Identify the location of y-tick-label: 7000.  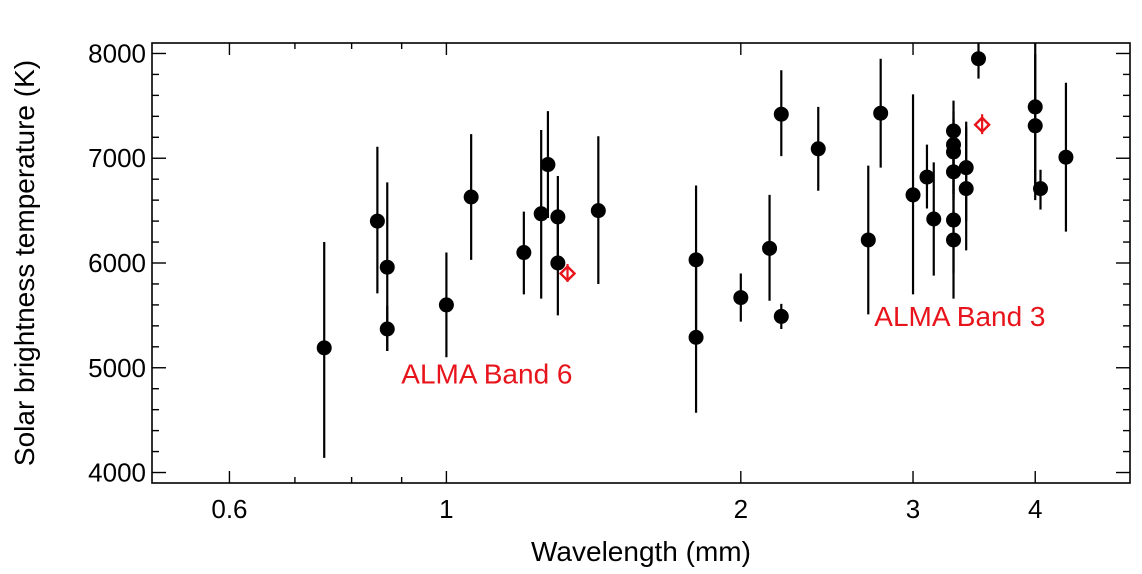
(117, 158).